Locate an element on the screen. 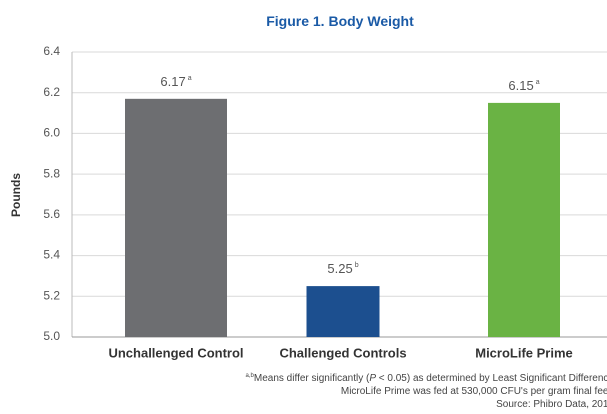  footnote-part: Source: Phibro Data, 2016 is located at coordinates (551, 404).